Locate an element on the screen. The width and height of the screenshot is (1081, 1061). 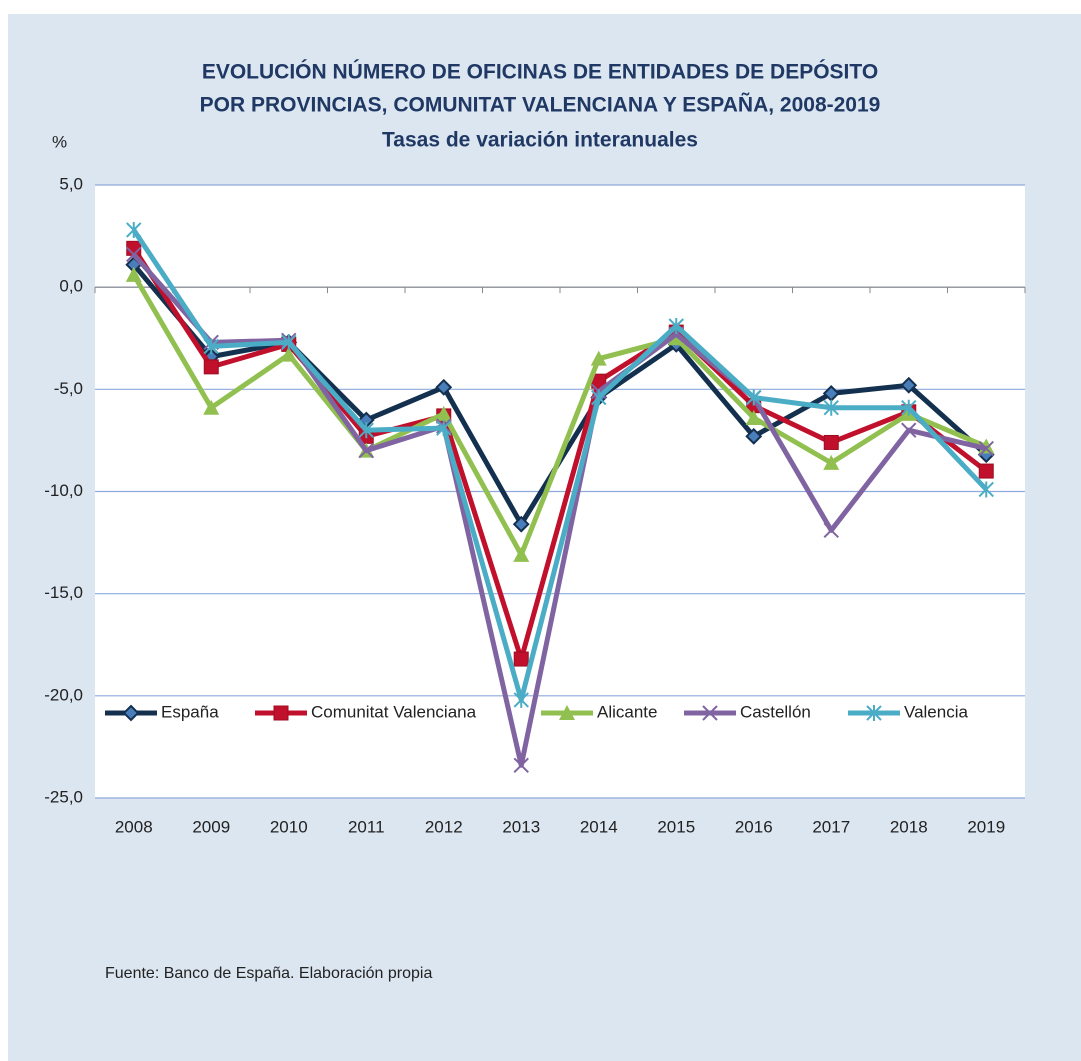
legend-label: Castellón is located at coordinates (775, 711).